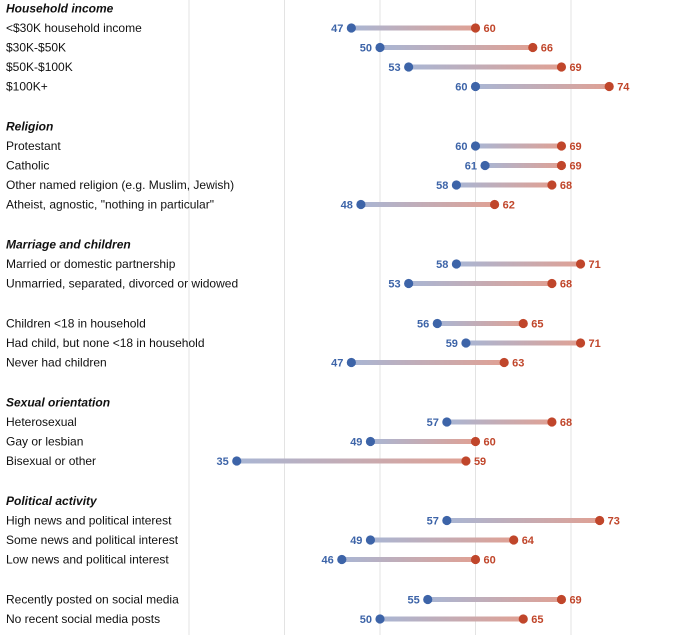 The image size is (680, 635). What do you see at coordinates (623, 88) in the screenshot?
I see `end-value-label: 74` at bounding box center [623, 88].